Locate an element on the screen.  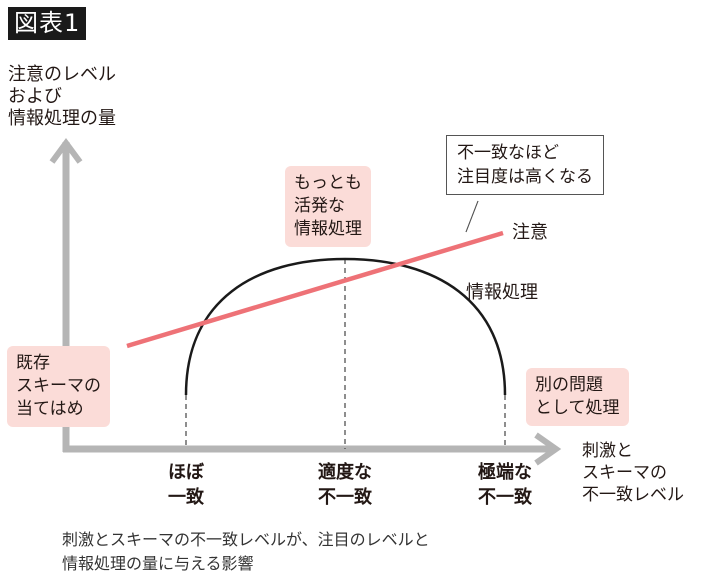
annotation-line: 別の問題 is located at coordinates (569, 385).